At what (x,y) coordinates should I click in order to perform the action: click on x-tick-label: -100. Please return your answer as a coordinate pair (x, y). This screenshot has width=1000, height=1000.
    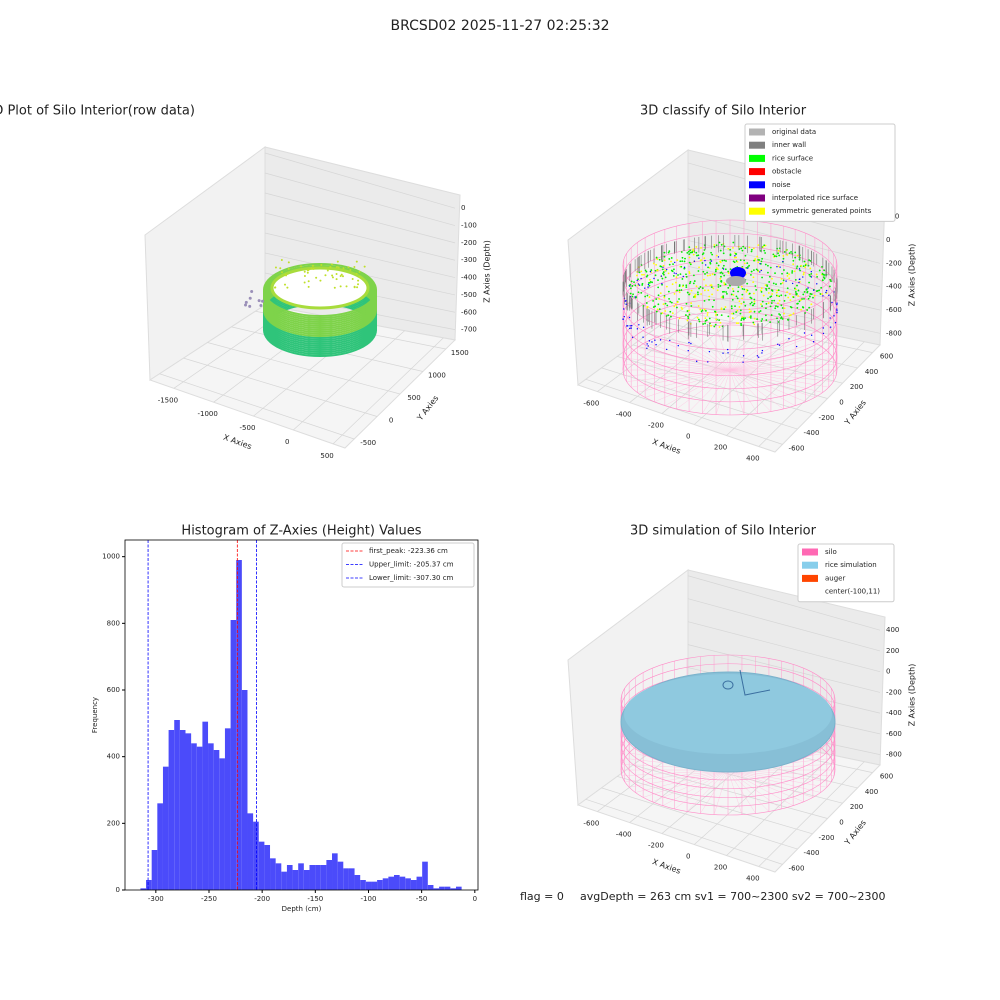
    Looking at the image, I should click on (369, 899).